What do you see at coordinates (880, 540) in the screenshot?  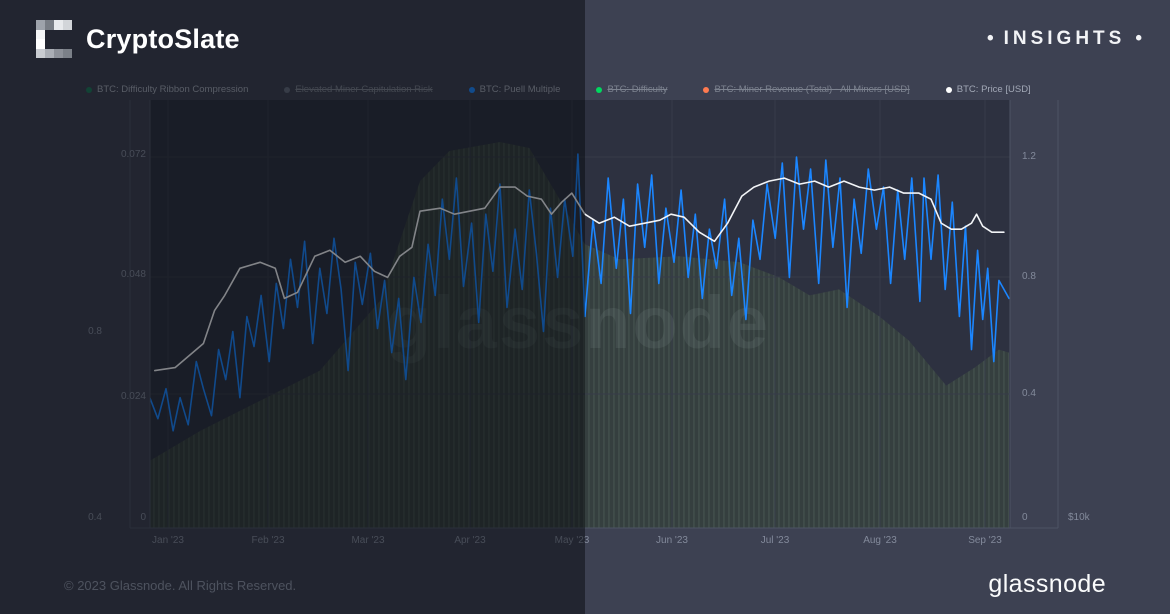 I see `x-tick-label: Aug '23` at bounding box center [880, 540].